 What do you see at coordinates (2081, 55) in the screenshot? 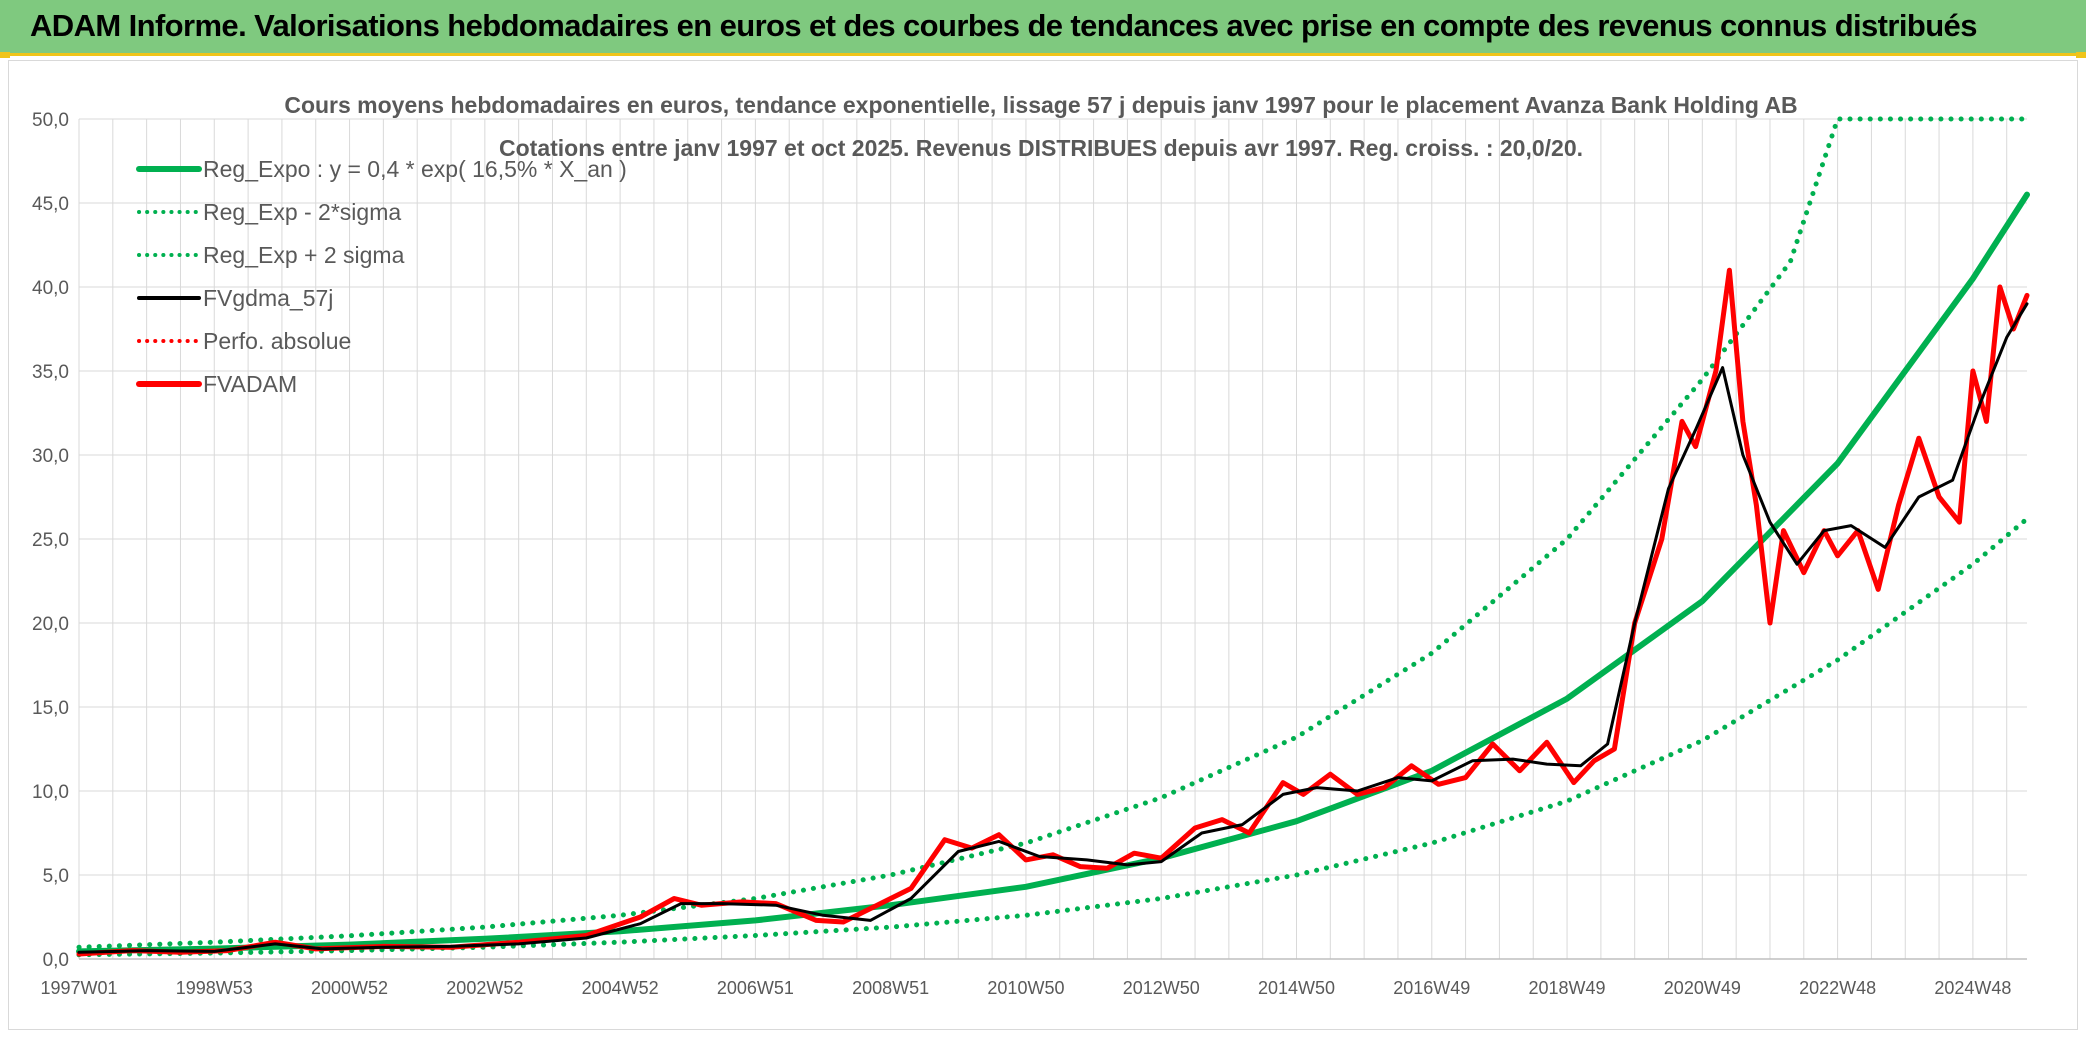
I see `corner-mark-right` at bounding box center [2081, 55].